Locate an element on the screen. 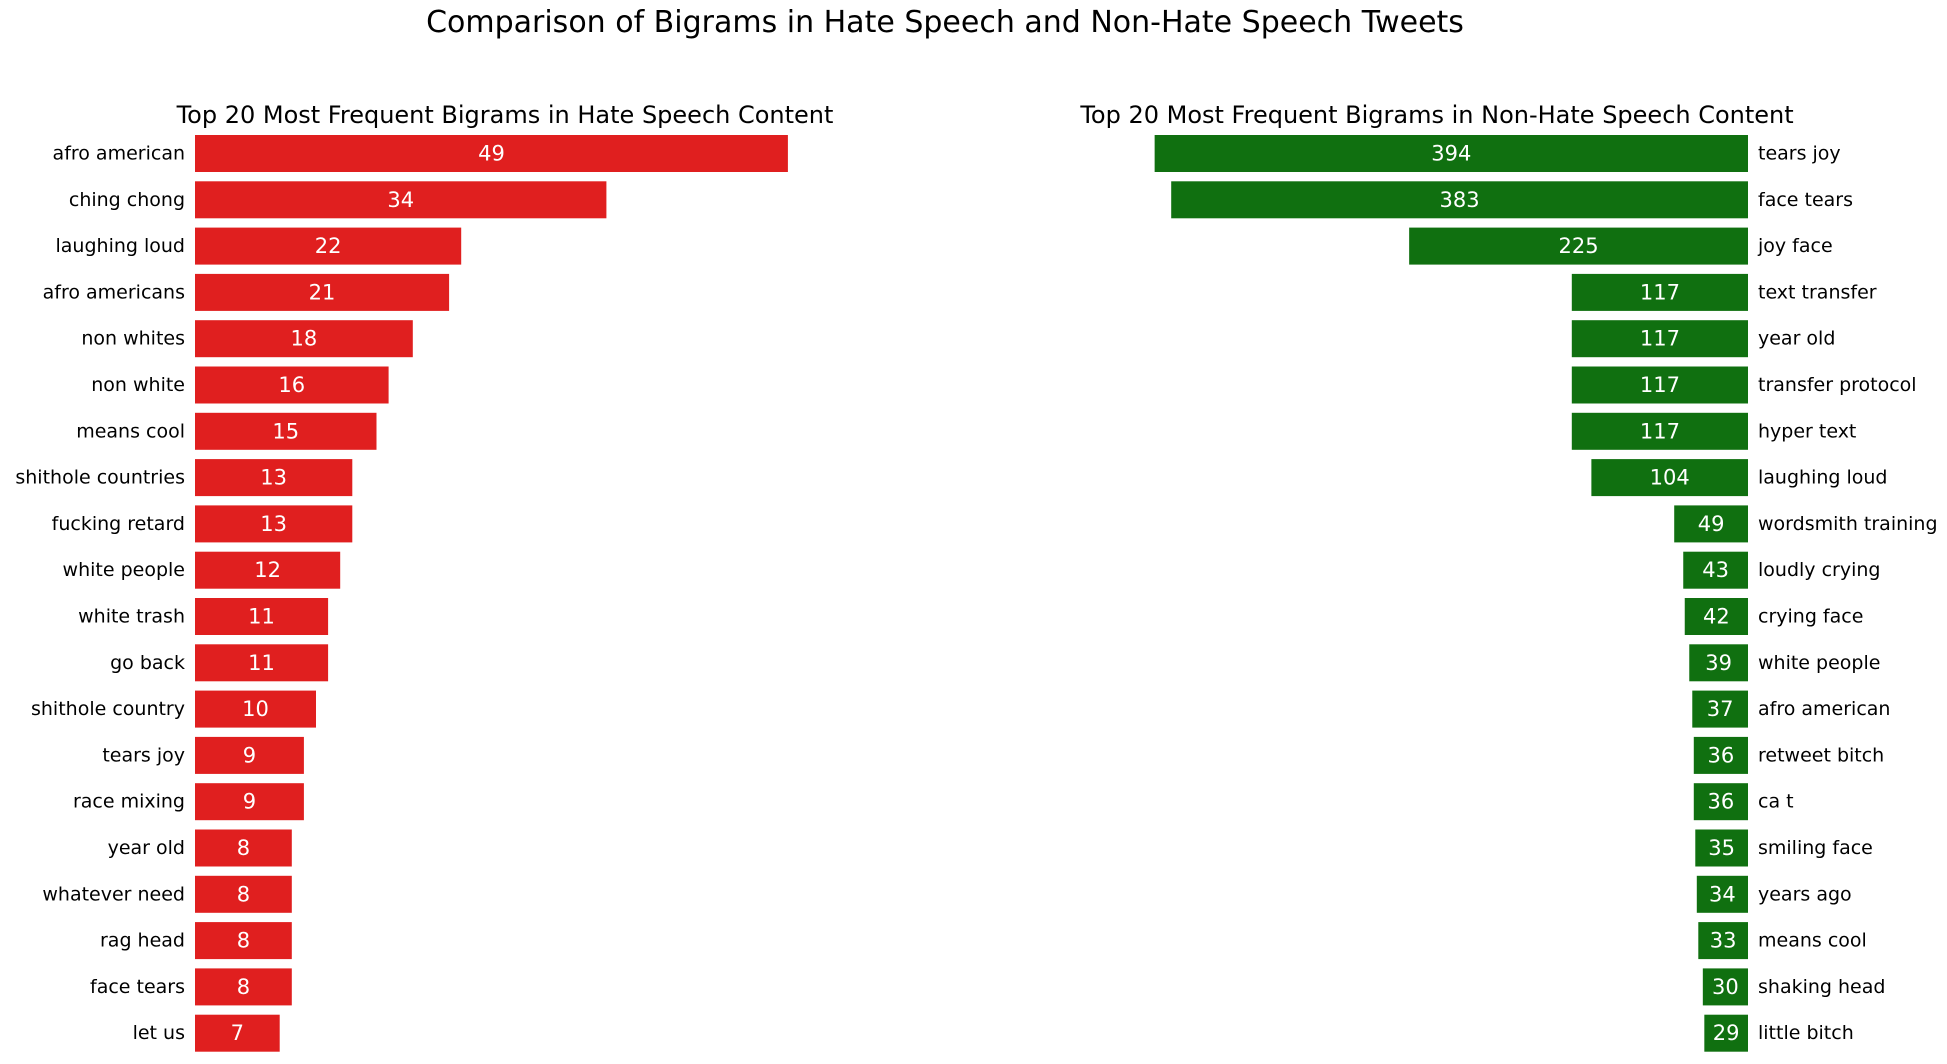  hate-value-label-shithole-country: 10 is located at coordinates (255, 709).